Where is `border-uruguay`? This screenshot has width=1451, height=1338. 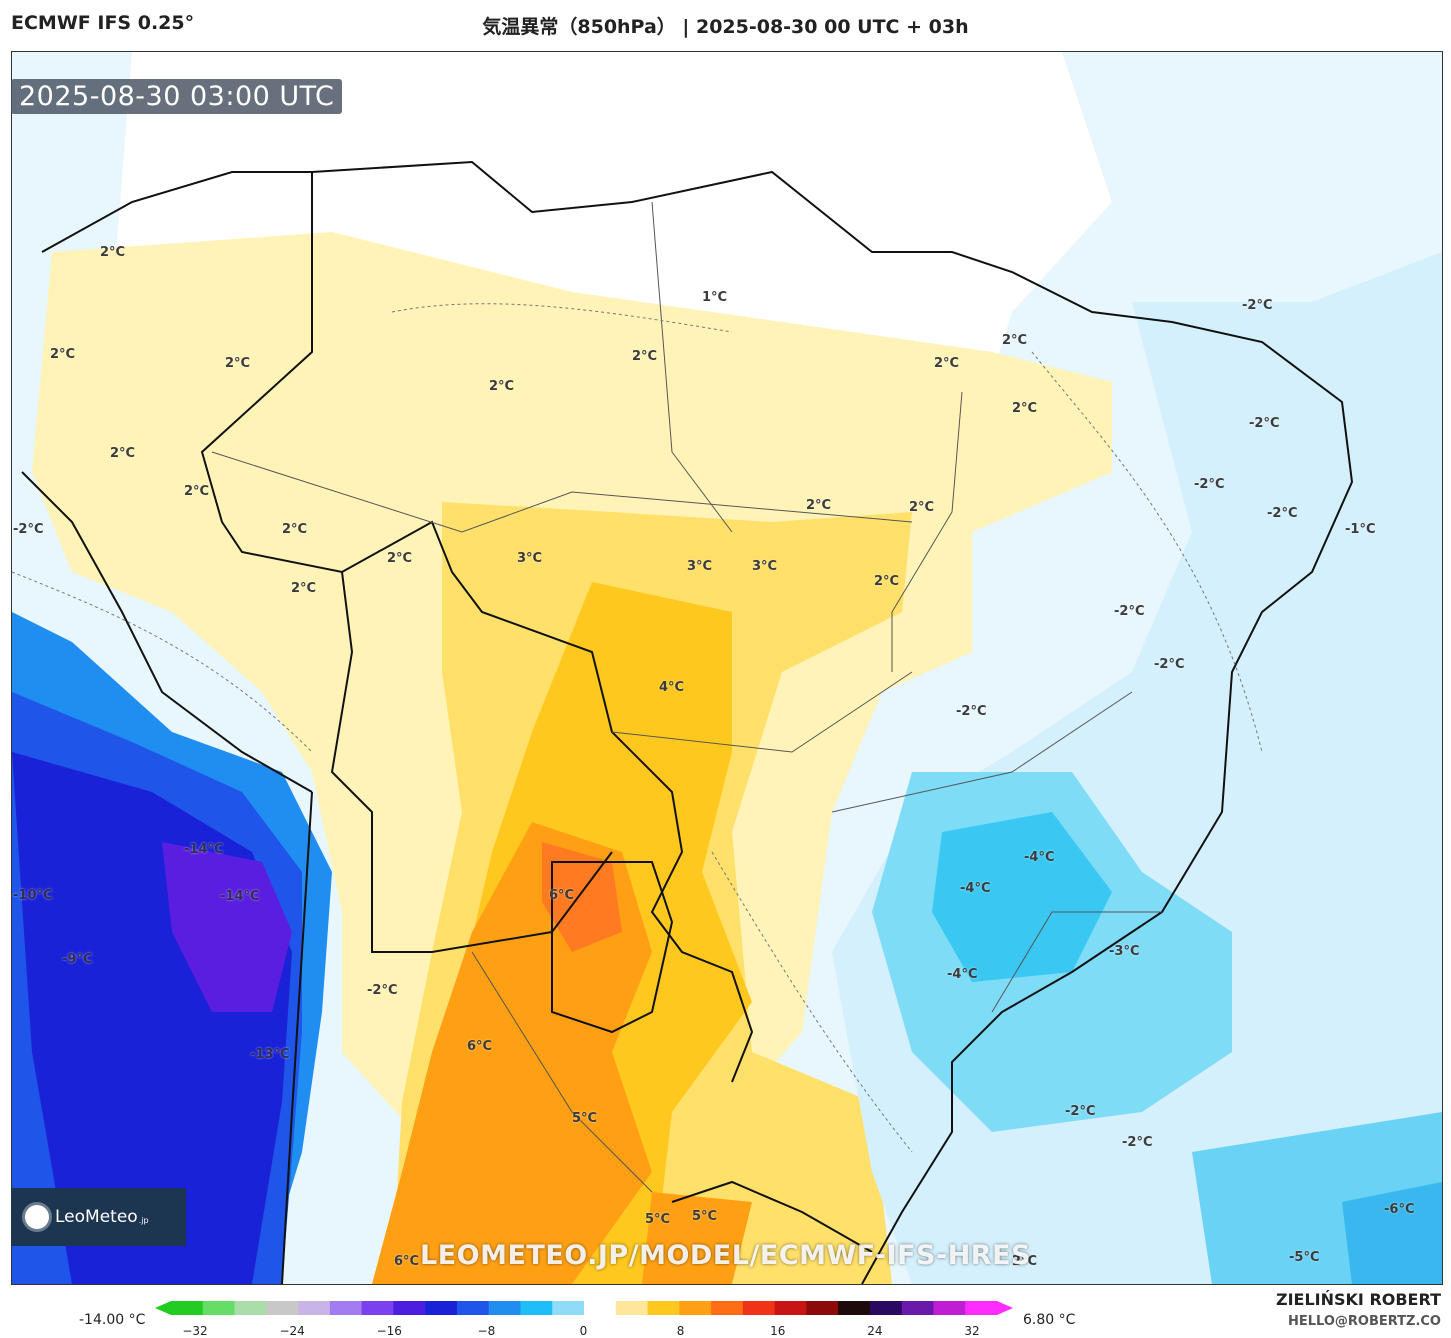 border-uruguay is located at coordinates (772, 1216).